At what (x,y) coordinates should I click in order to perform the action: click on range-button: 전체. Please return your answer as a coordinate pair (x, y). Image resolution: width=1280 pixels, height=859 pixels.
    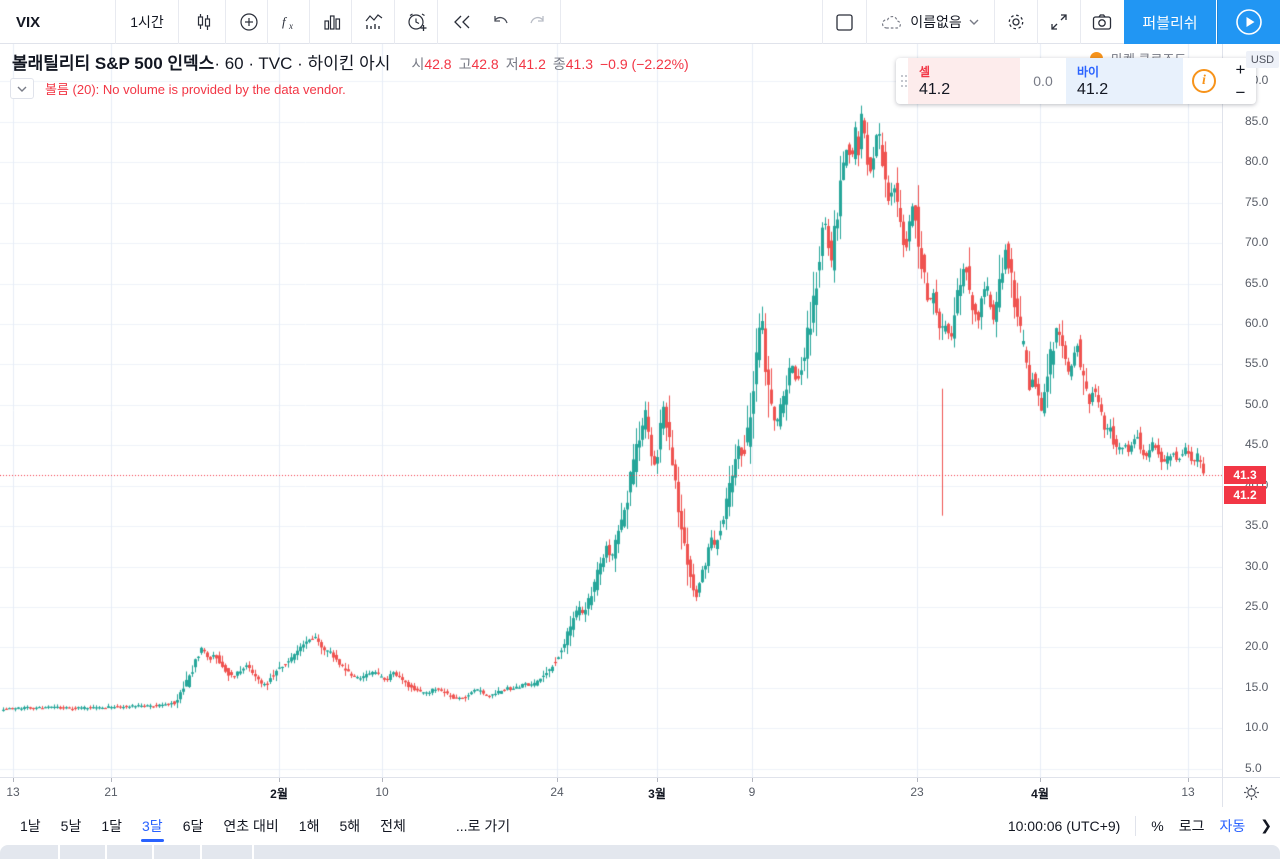
    Looking at the image, I should click on (393, 825).